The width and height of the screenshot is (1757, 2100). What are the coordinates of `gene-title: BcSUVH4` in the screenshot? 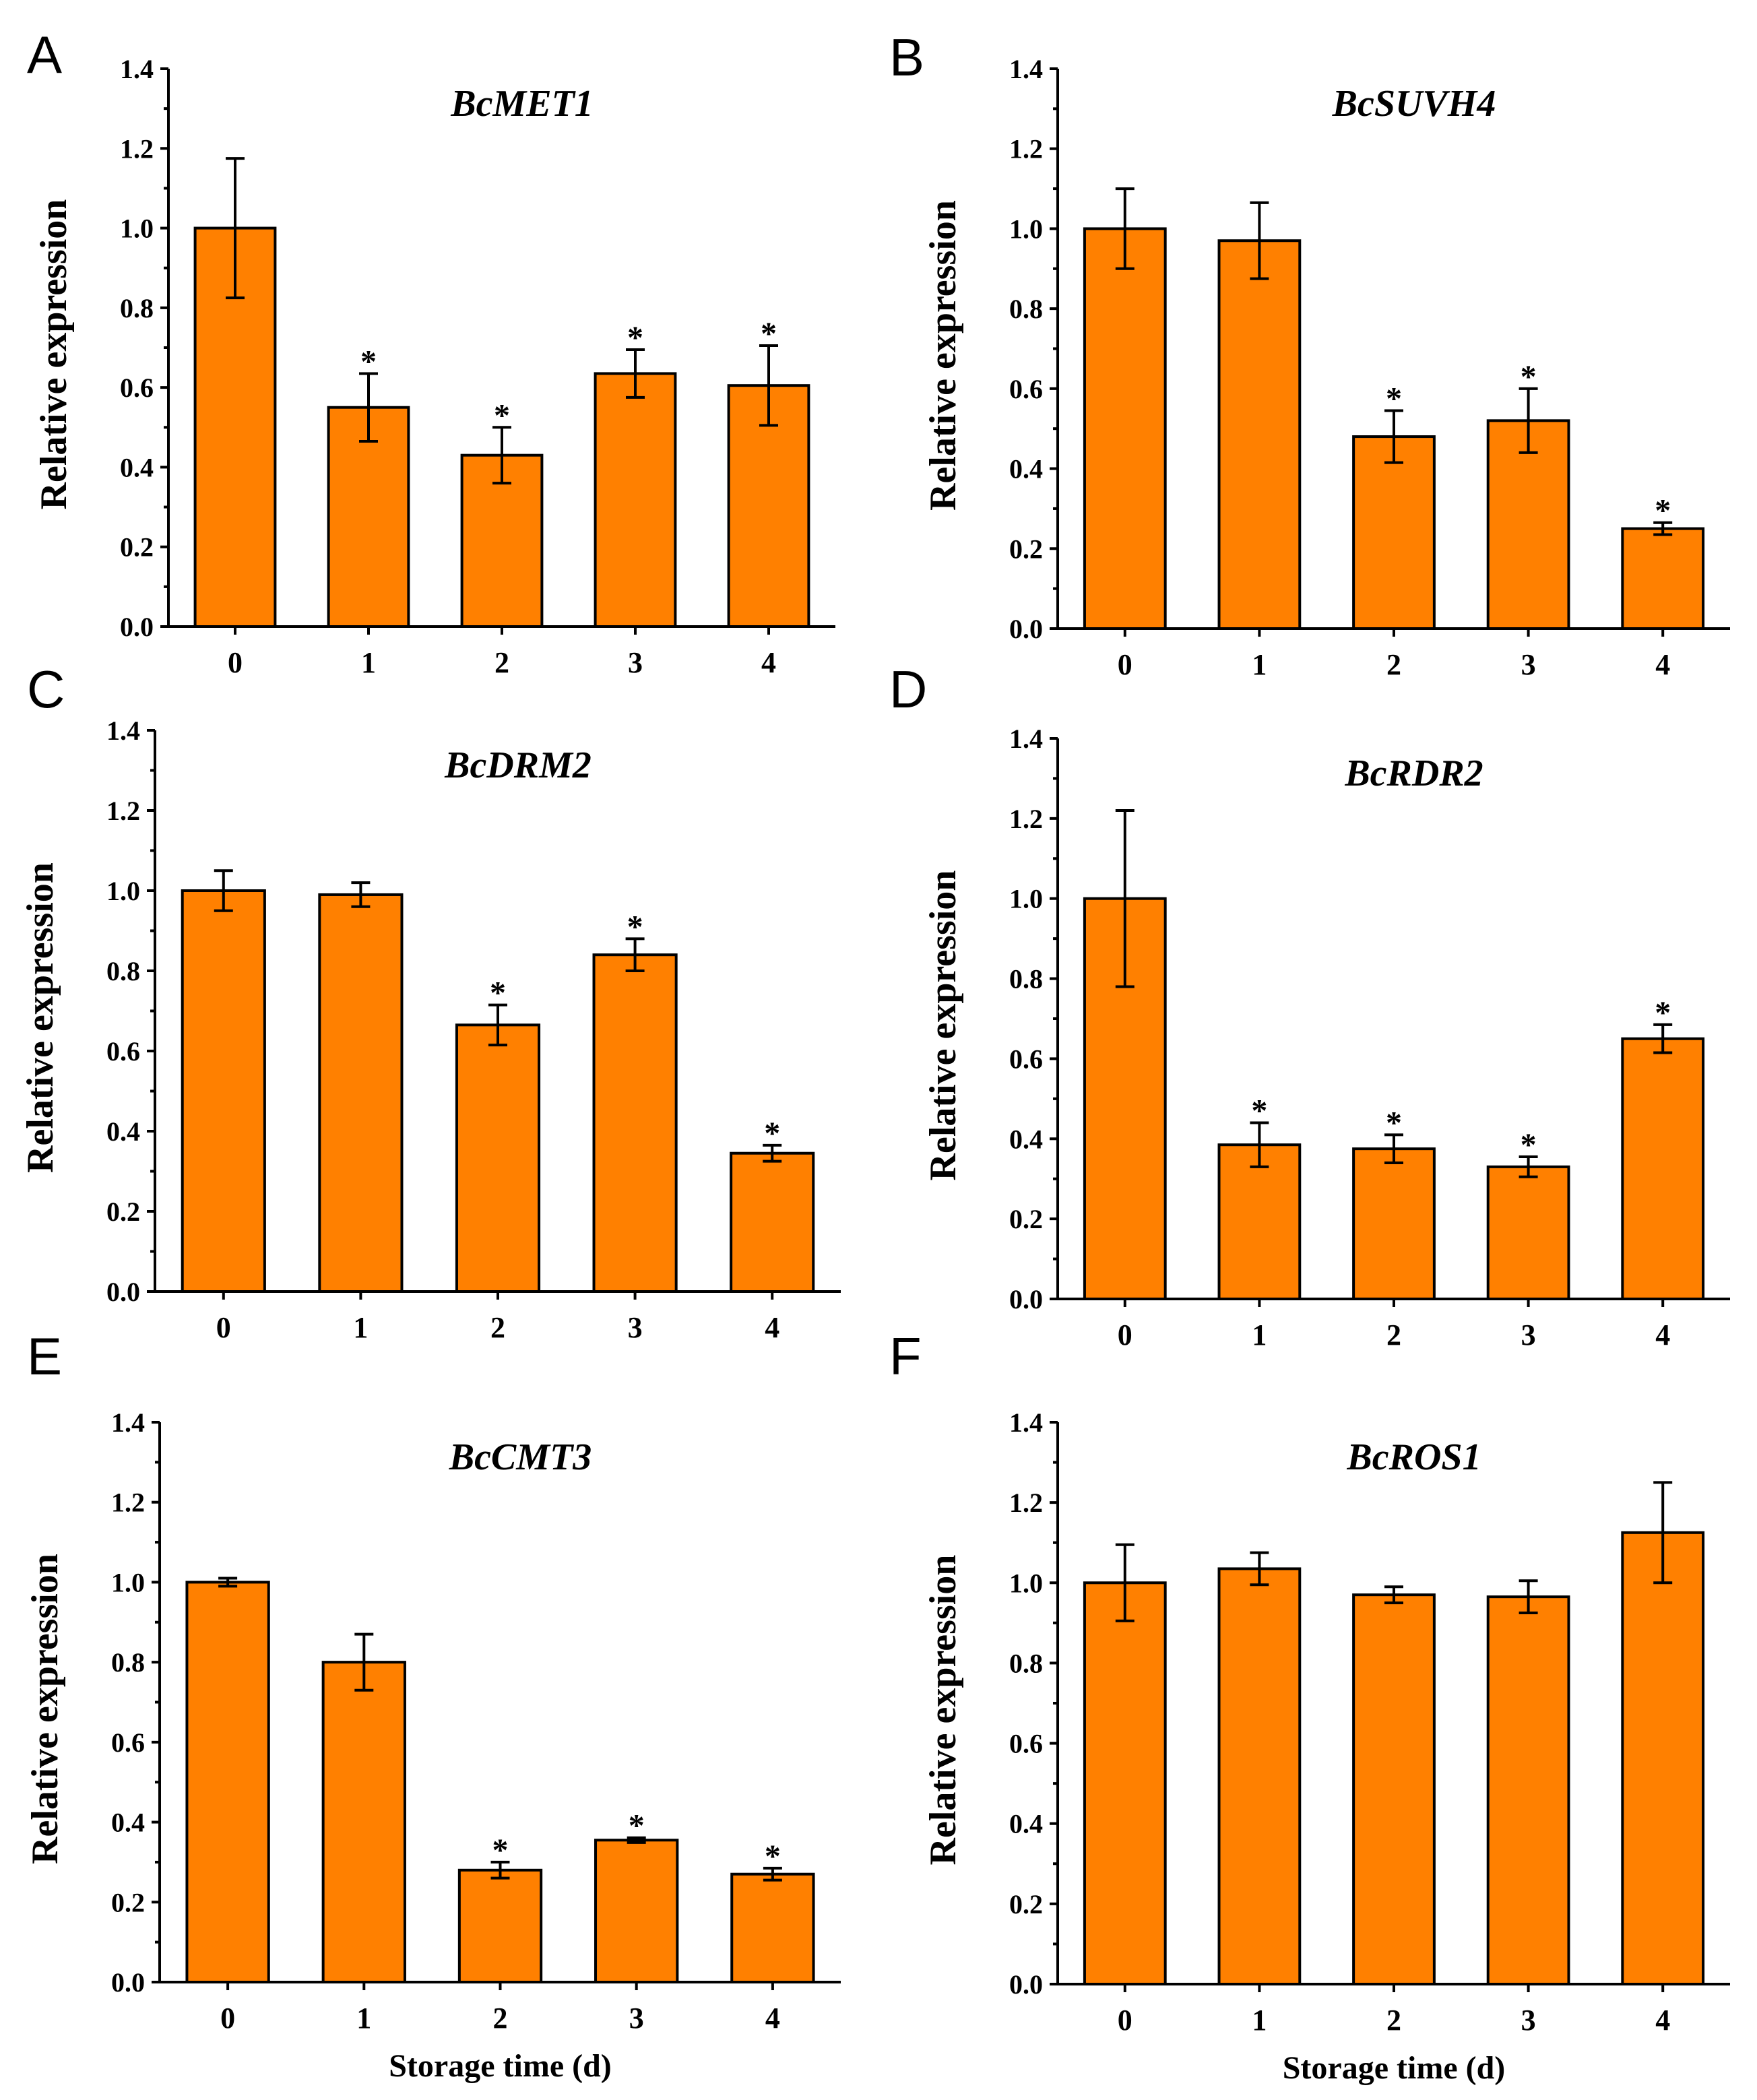 It's located at (1414, 104).